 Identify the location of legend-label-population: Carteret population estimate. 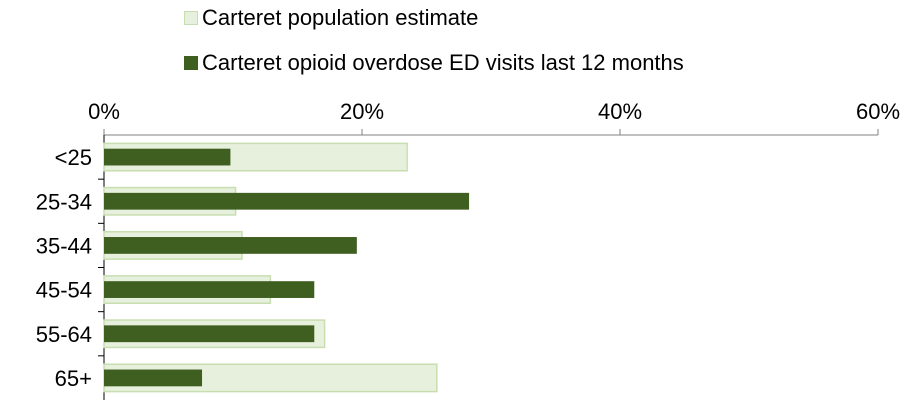
(340, 17).